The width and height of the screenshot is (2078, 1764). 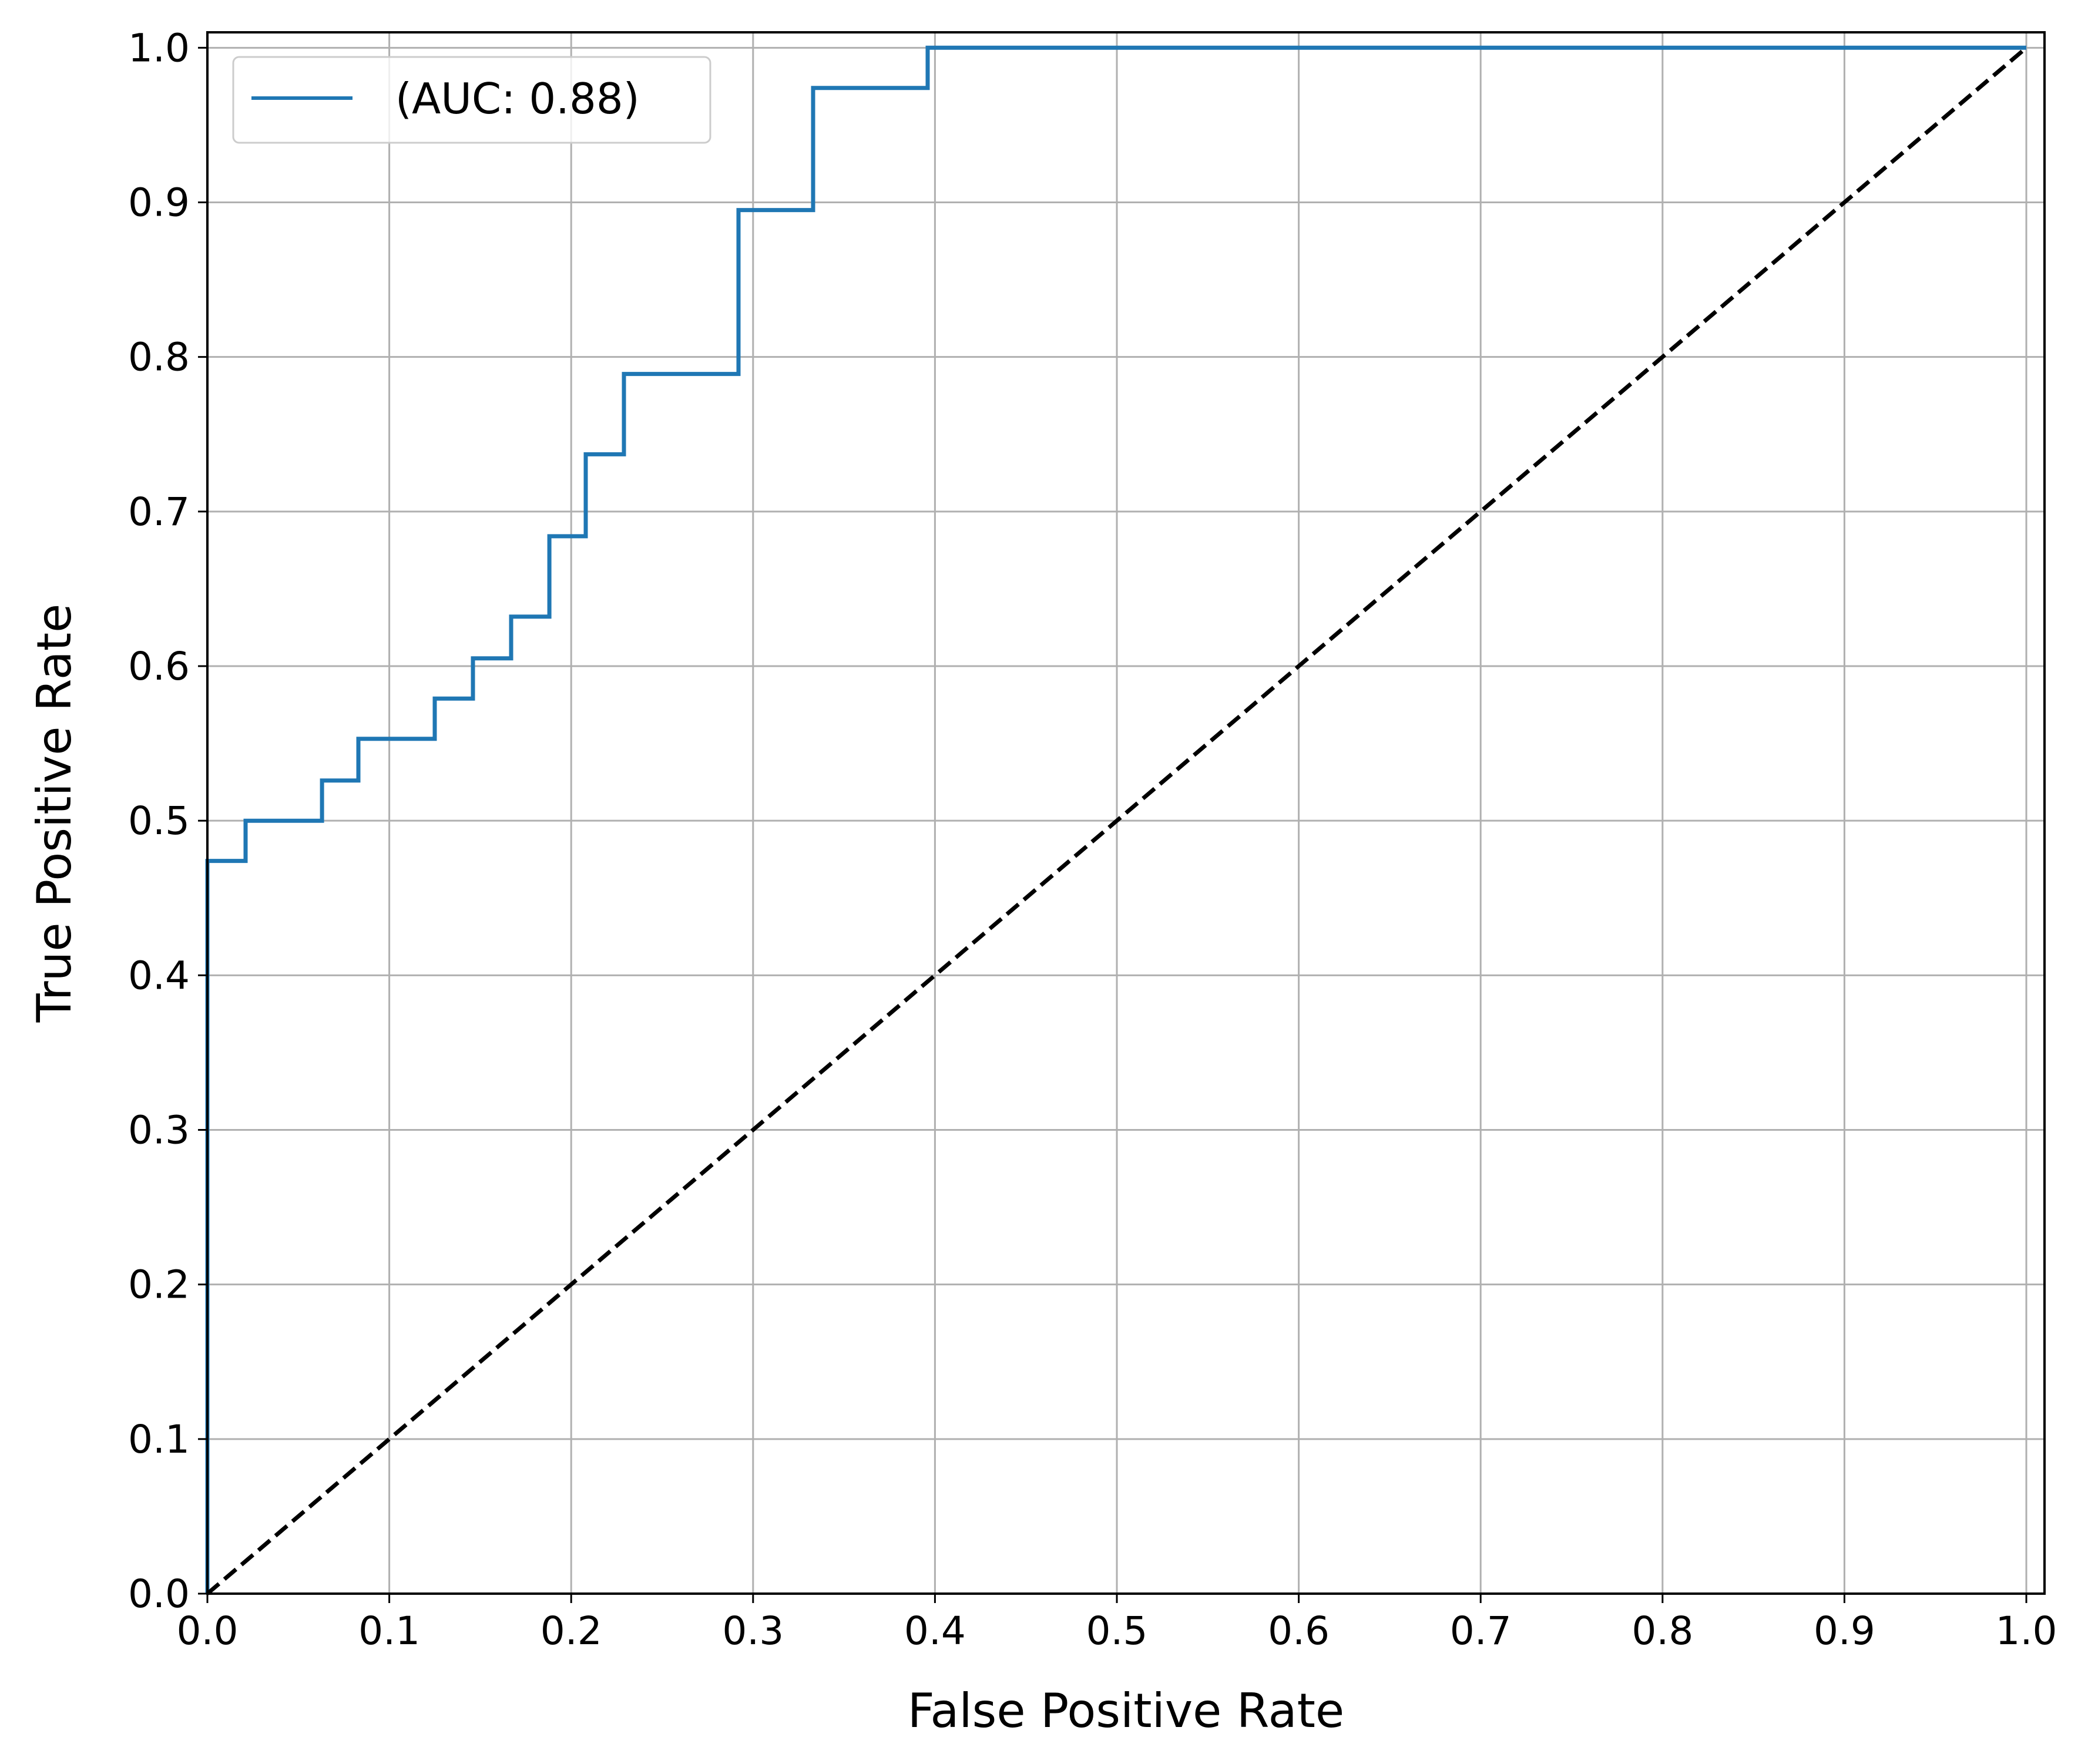 I want to click on y-tick-label: 0.5, so click(x=159, y=821).